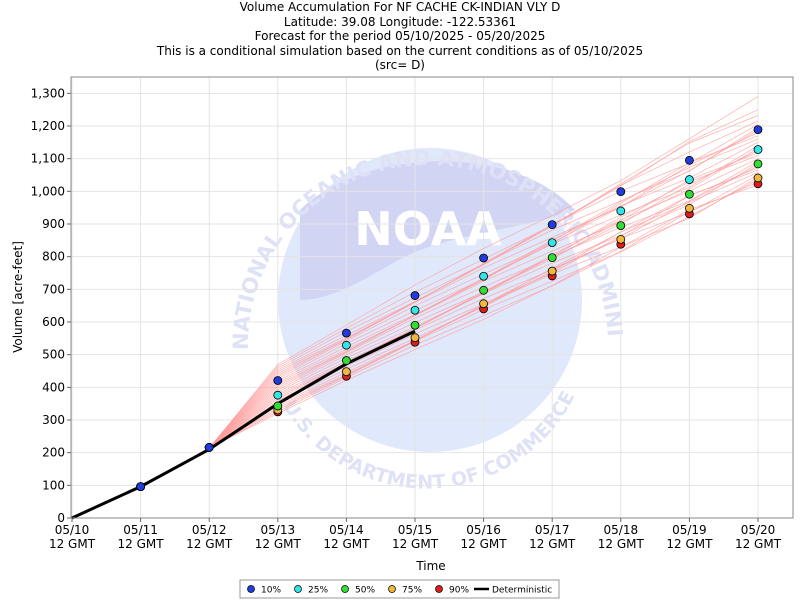 Image resolution: width=800 pixels, height=600 pixels. I want to click on y-tick-label: 1,200, so click(48, 126).